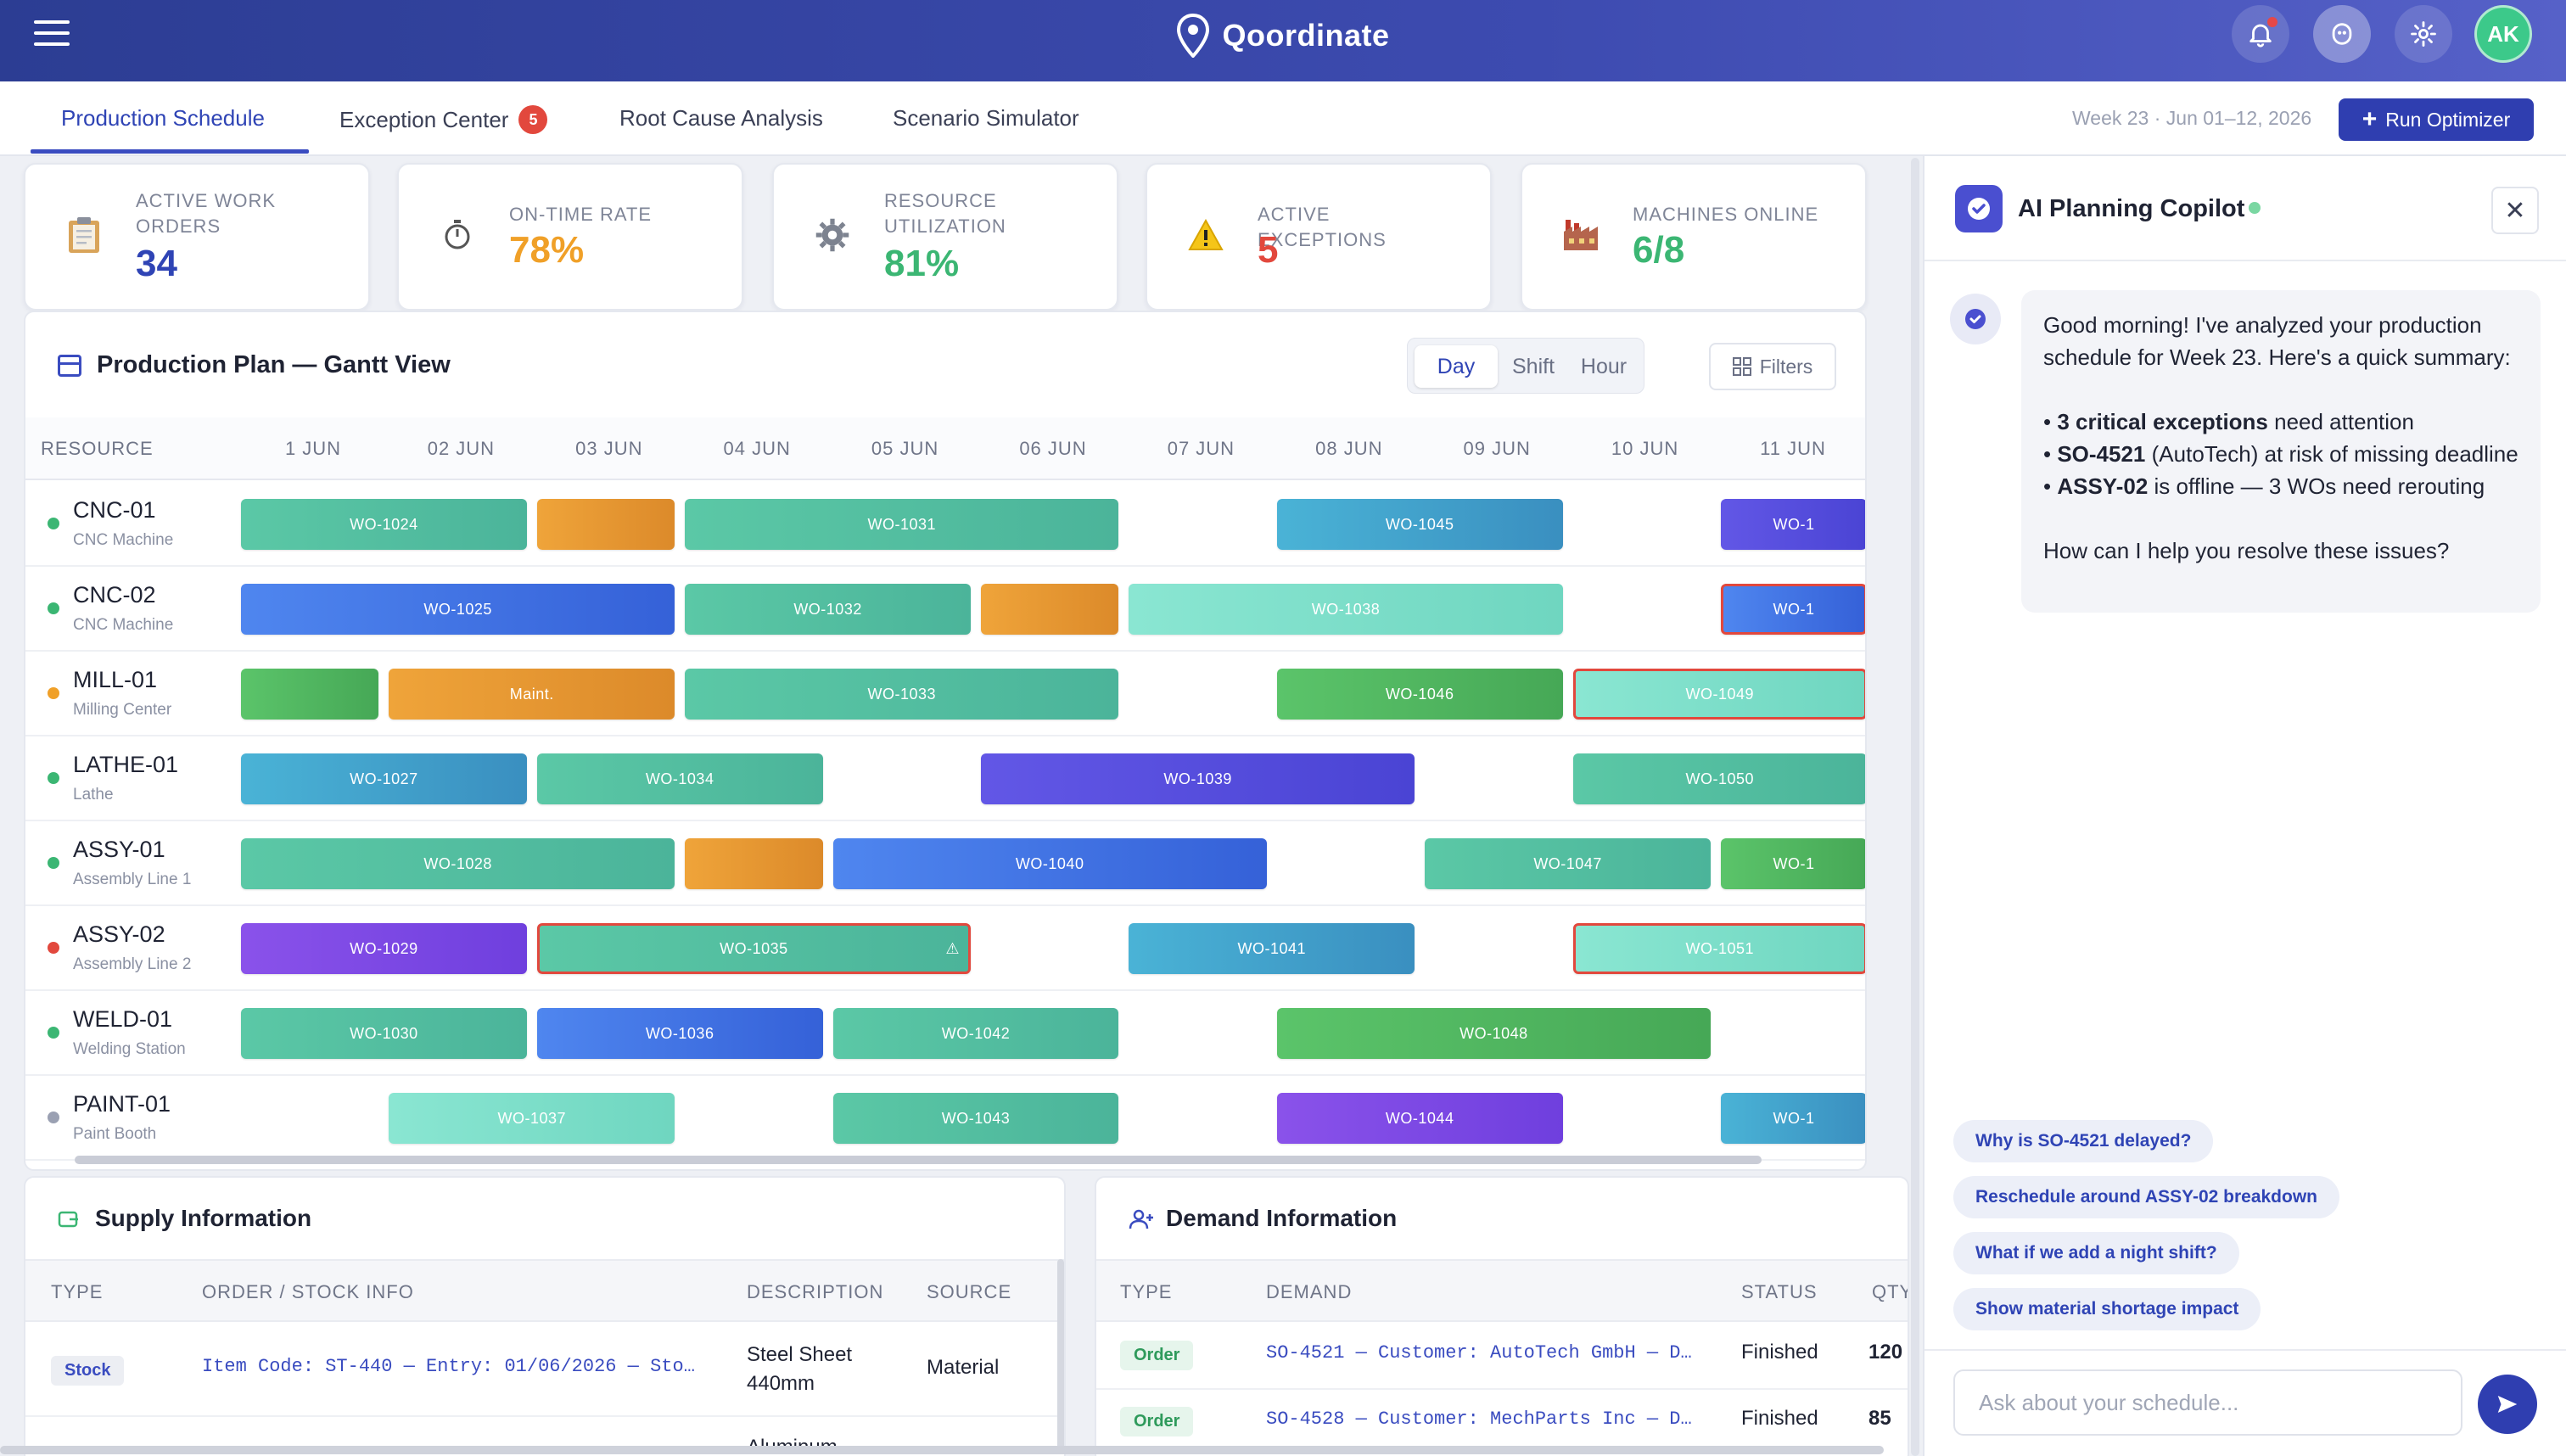 This screenshot has width=2566, height=1456. I want to click on week-range-label: Week 23 · Jun 01–12, 2026, so click(2192, 118).